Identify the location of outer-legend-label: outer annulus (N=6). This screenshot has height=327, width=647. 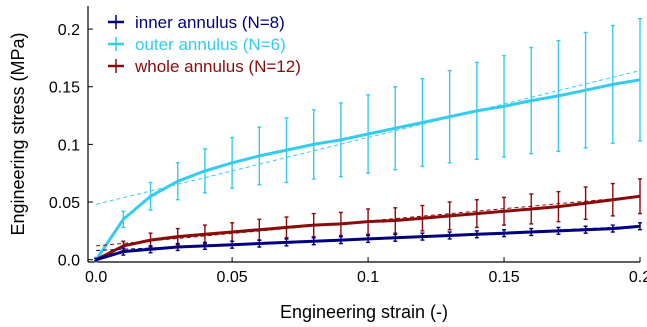
(210, 44).